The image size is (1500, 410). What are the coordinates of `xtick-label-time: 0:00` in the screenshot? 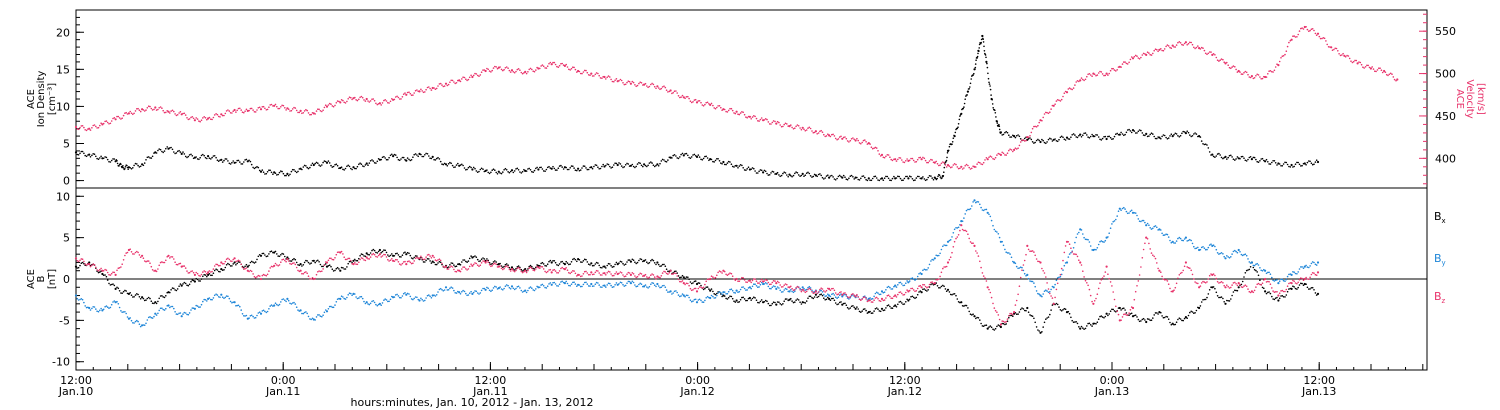 It's located at (283, 380).